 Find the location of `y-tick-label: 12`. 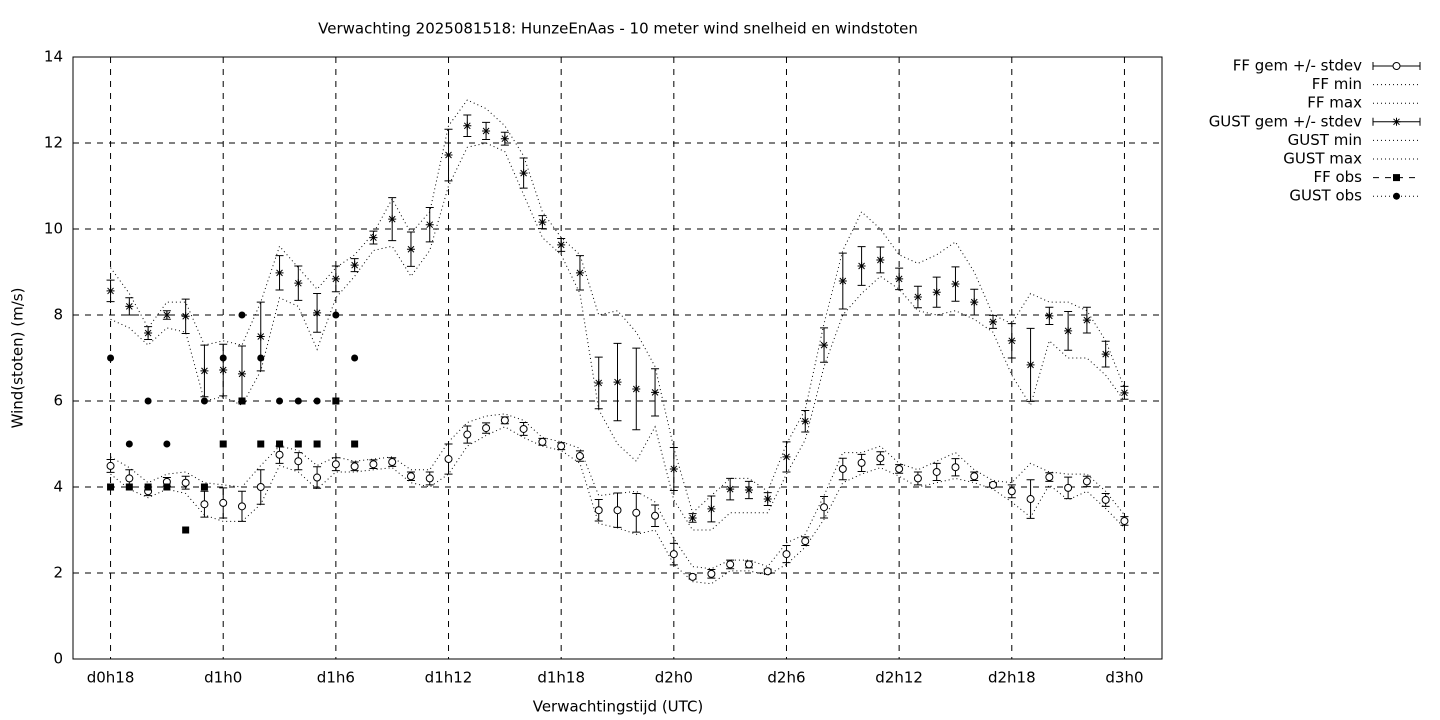

y-tick-label: 12 is located at coordinates (53, 143).